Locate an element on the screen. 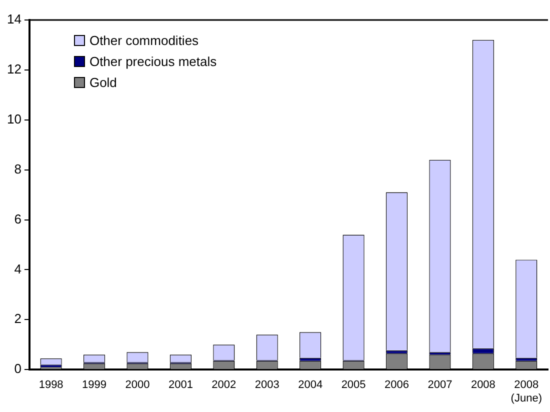 Image resolution: width=550 pixels, height=412 pixels. x-tick-label: 2003 is located at coordinates (267, 385).